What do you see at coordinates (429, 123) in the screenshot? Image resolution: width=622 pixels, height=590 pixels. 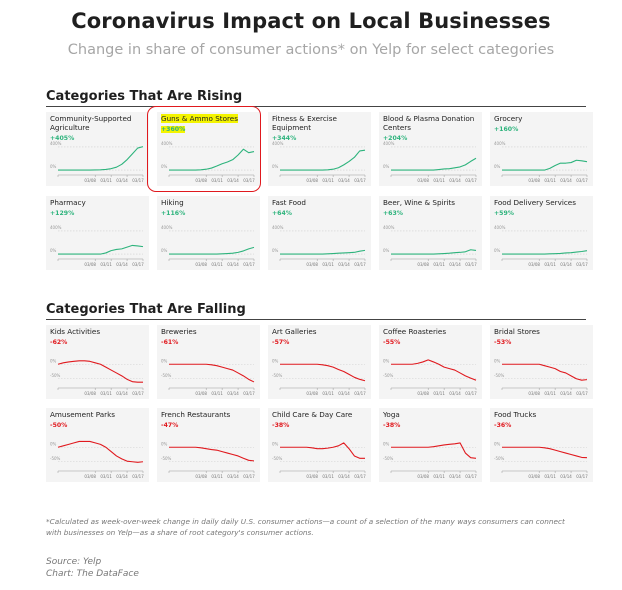 I see `category-name: Blood & Plasma Donation Centers` at bounding box center [429, 123].